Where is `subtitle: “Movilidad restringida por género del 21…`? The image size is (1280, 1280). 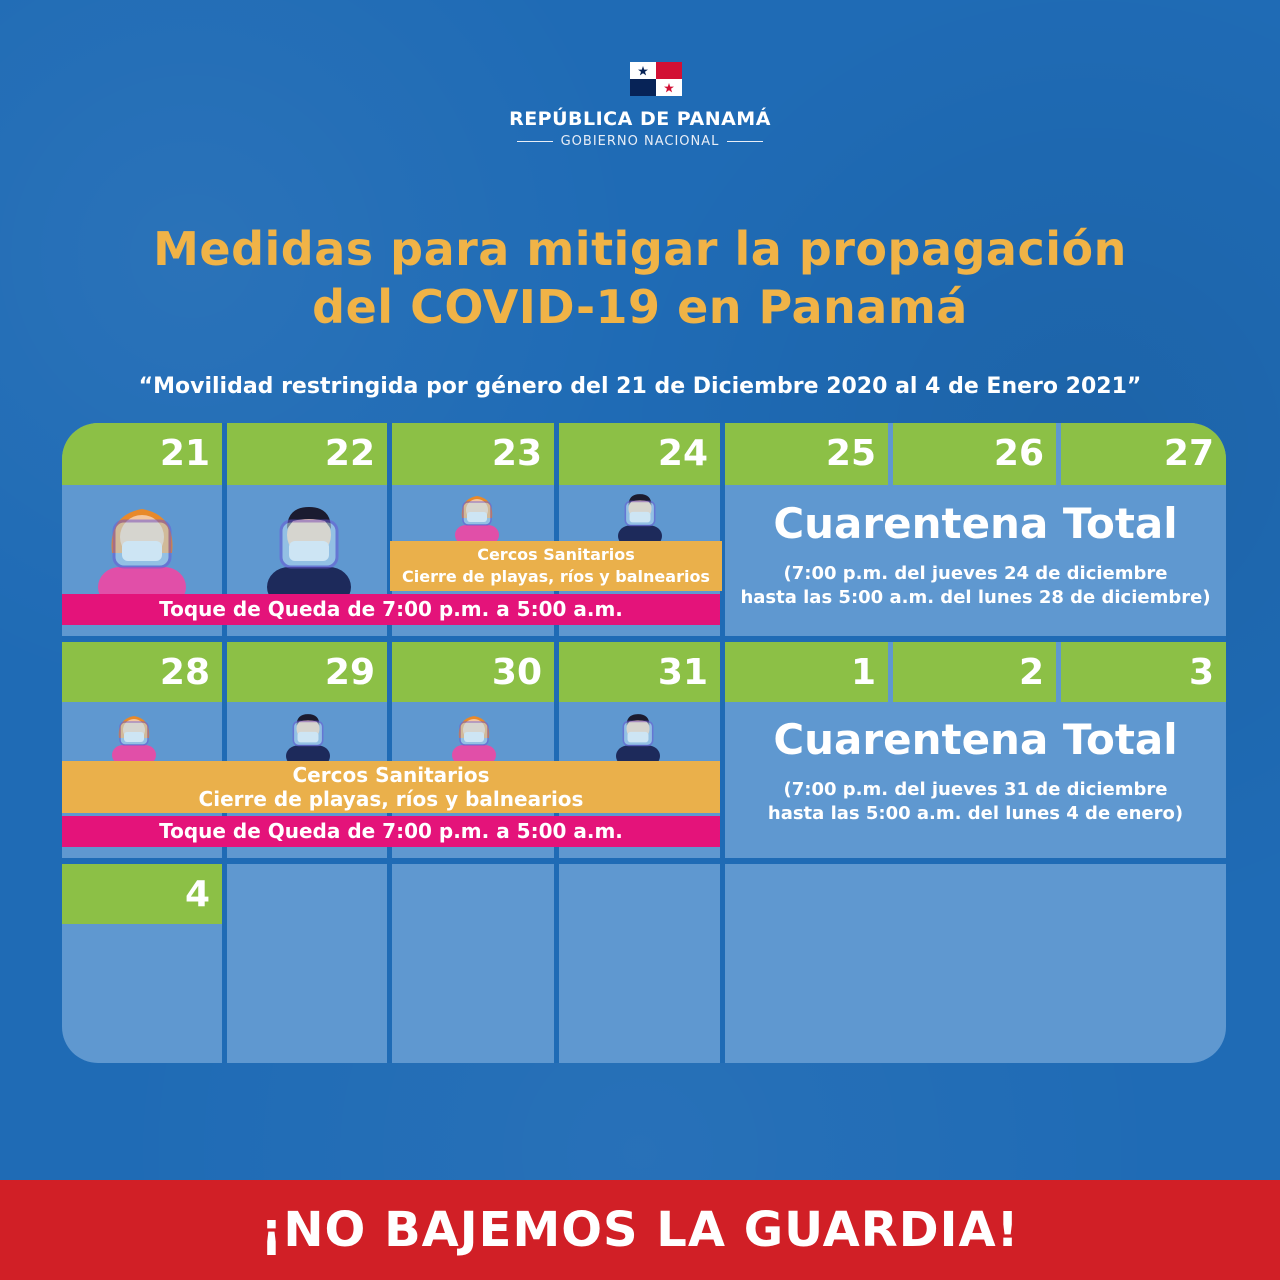
subtitle: “Movilidad restringida por género del 21… is located at coordinates (640, 386).